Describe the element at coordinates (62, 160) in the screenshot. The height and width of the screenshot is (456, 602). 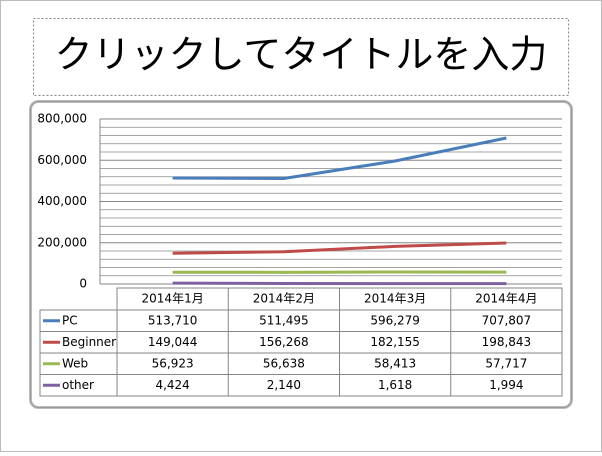
I see `y-tick-label: 600,000` at that location.